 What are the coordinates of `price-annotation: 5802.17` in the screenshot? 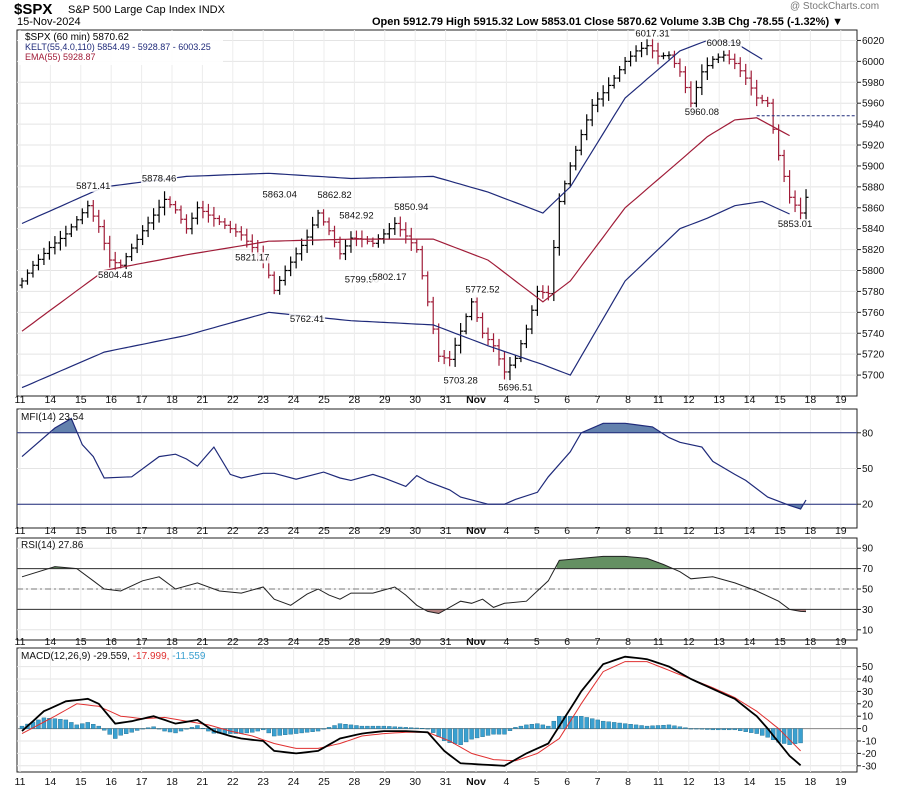 It's located at (389, 277).